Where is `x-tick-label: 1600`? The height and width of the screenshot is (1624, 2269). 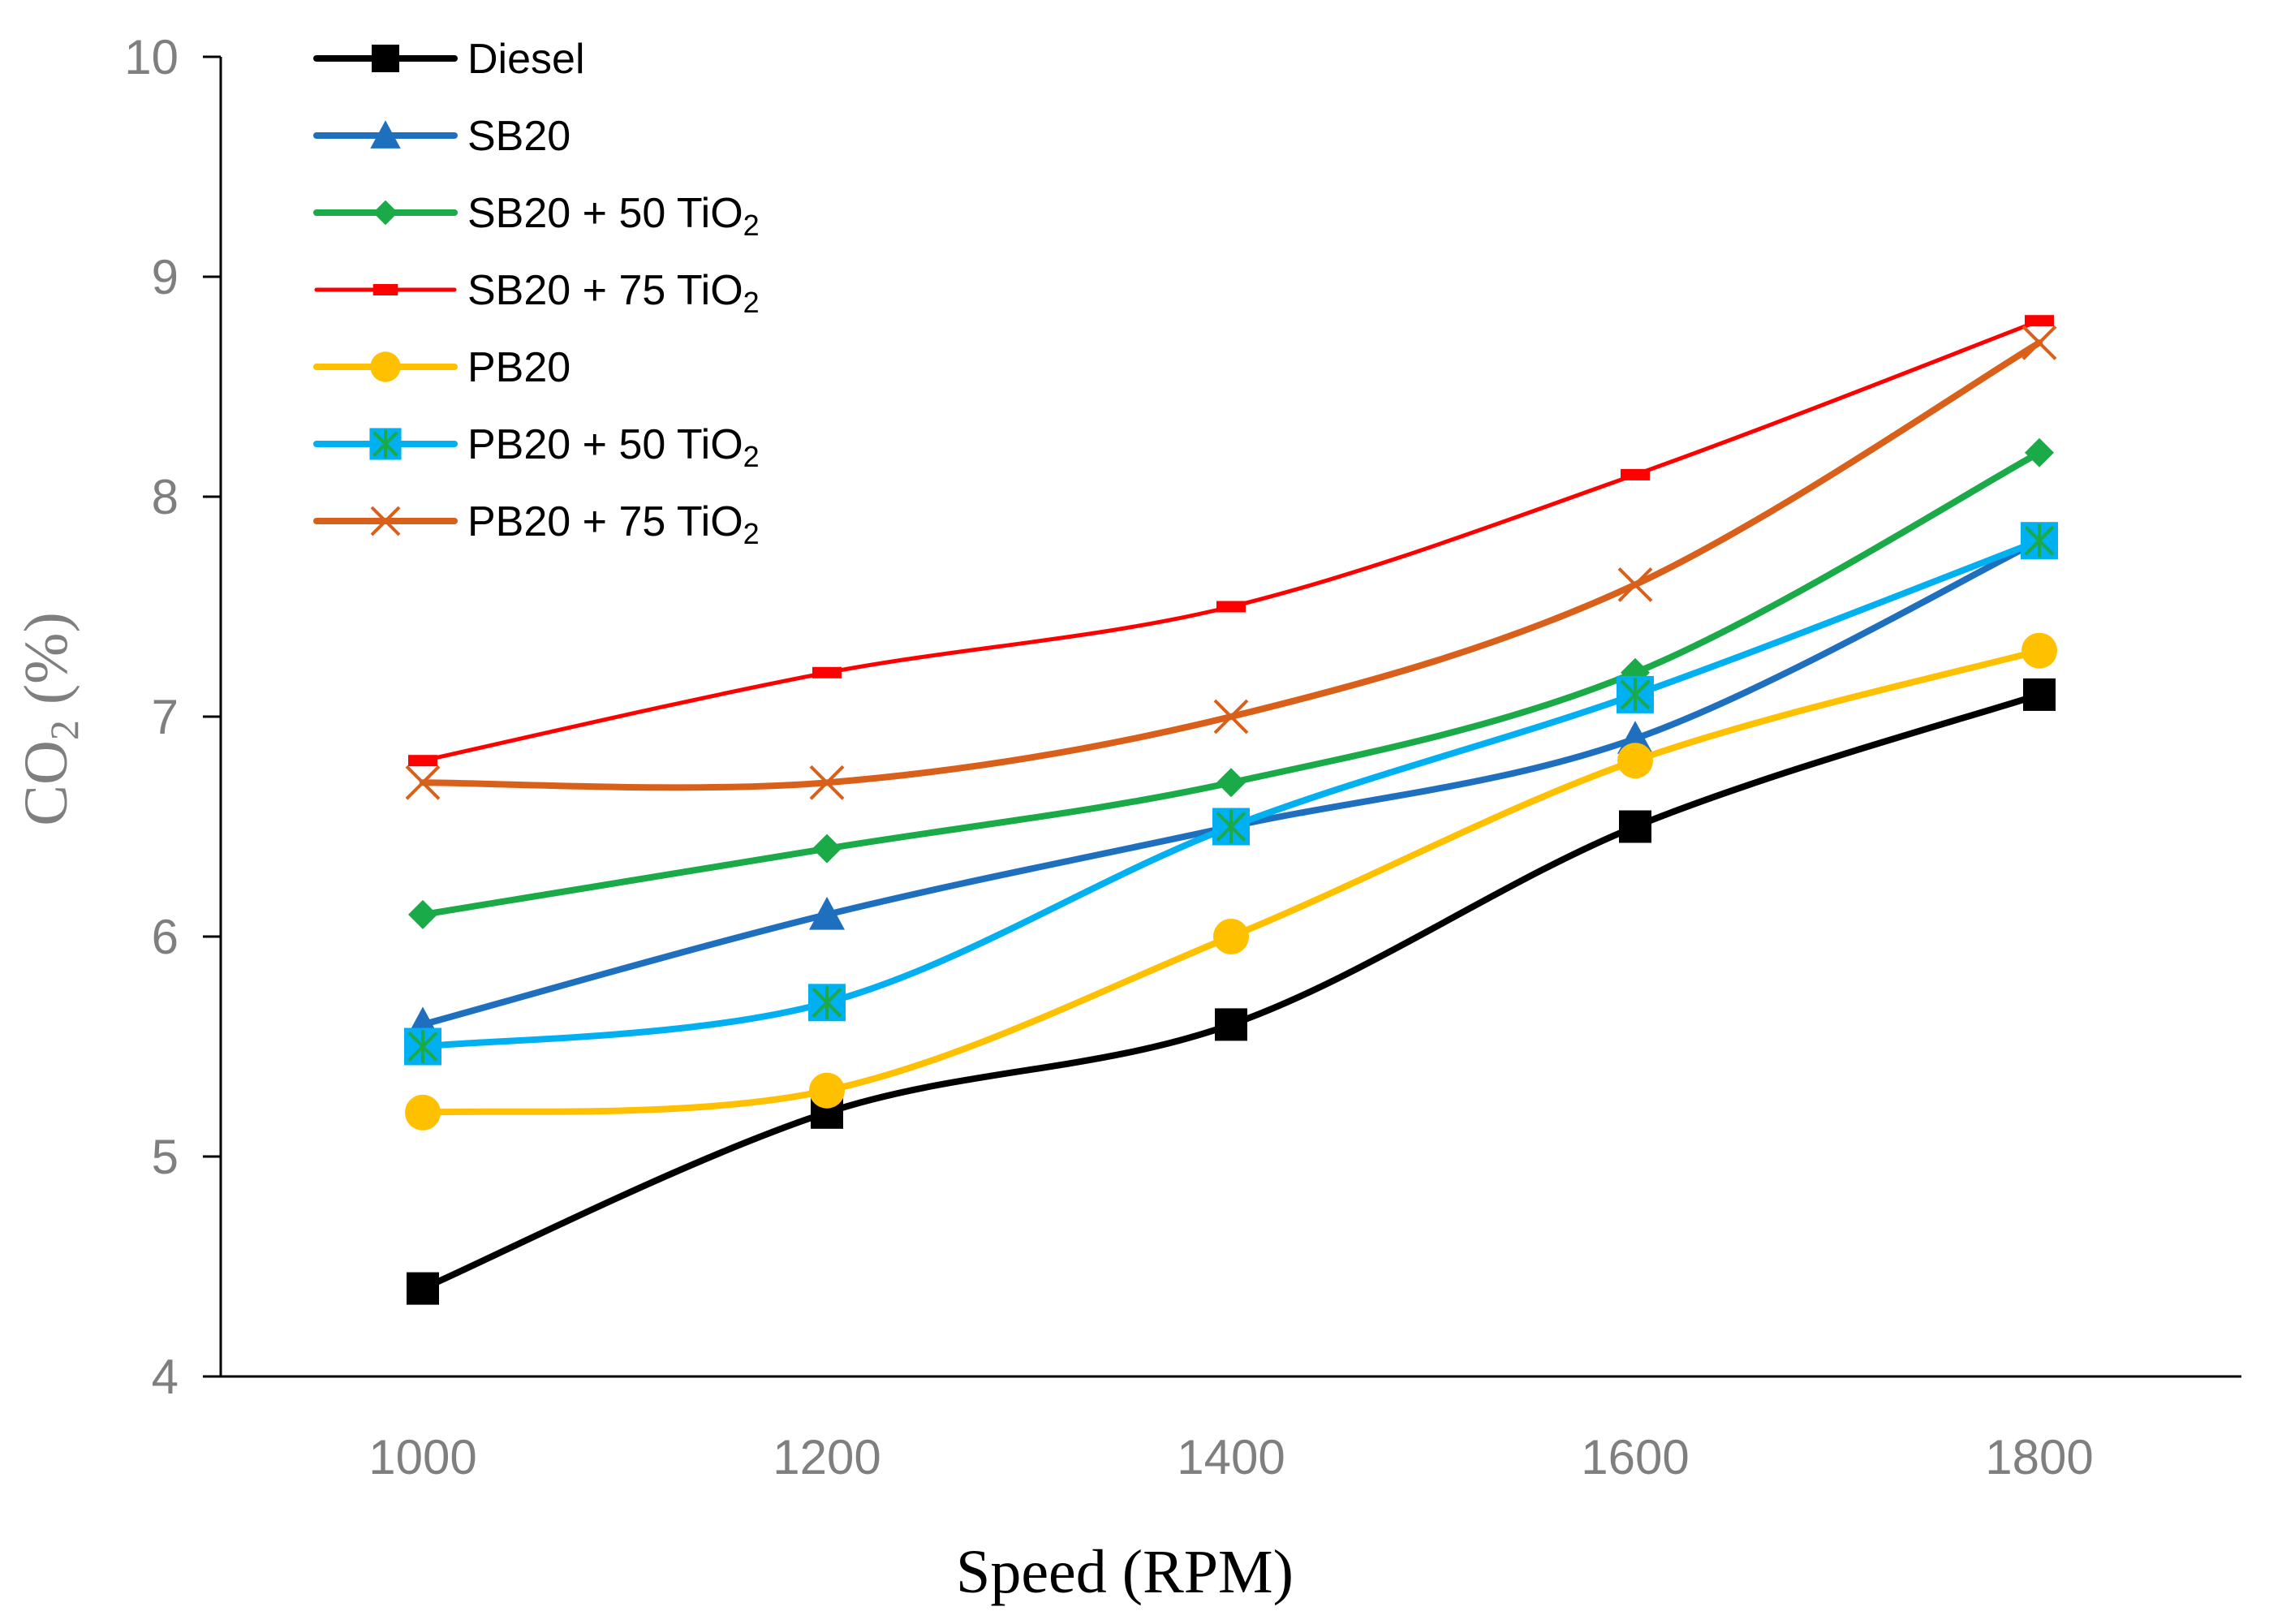 x-tick-label: 1600 is located at coordinates (1635, 1457).